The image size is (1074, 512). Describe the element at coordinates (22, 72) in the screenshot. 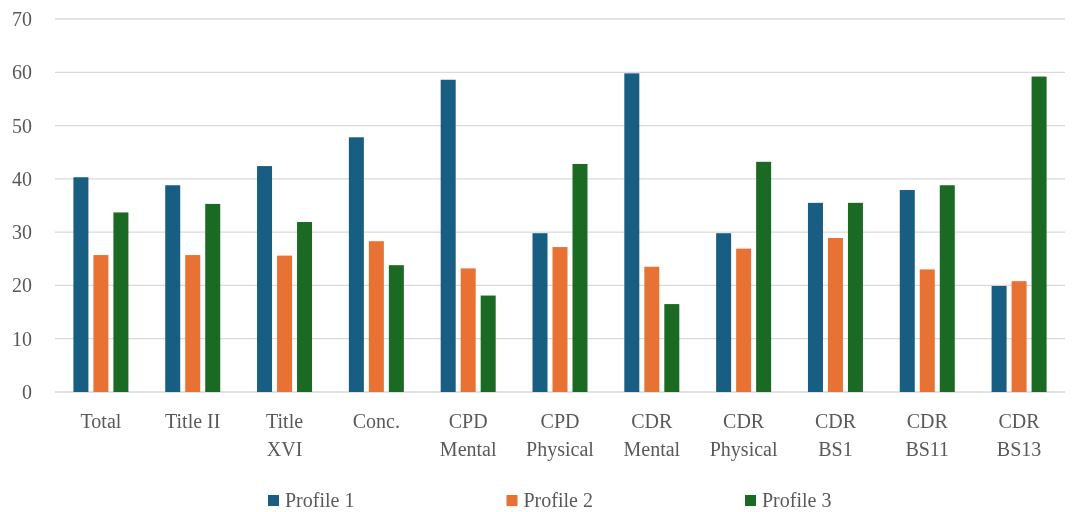

I see `y-tick-label: 60` at that location.